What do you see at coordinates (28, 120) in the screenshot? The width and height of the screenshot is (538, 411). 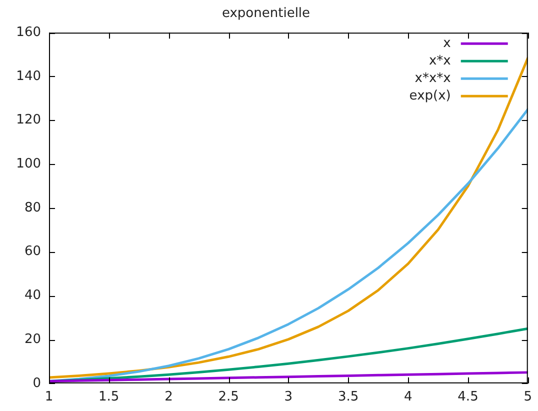 I see `y-tick-label: 120` at bounding box center [28, 120].